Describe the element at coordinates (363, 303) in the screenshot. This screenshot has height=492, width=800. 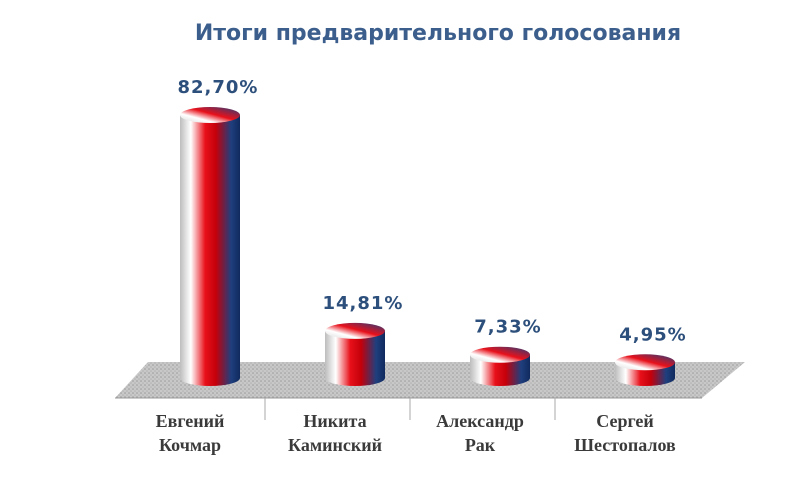
I see `value-label: 14,81%` at that location.